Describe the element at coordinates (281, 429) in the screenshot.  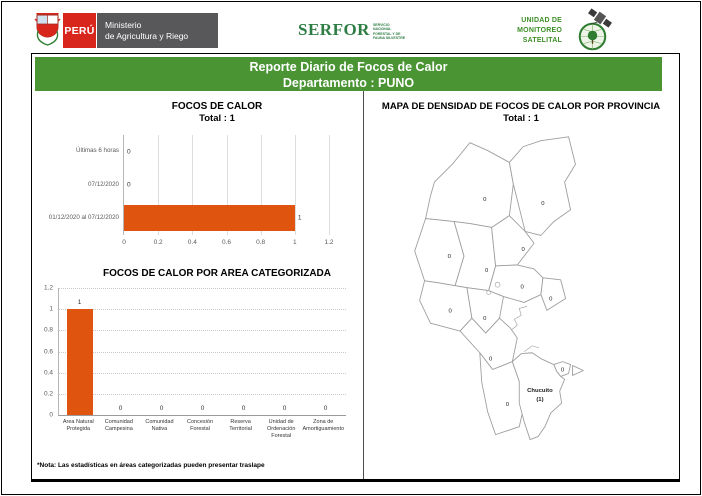
I see `category-label: Unidad de Ordenación Forestal` at that location.